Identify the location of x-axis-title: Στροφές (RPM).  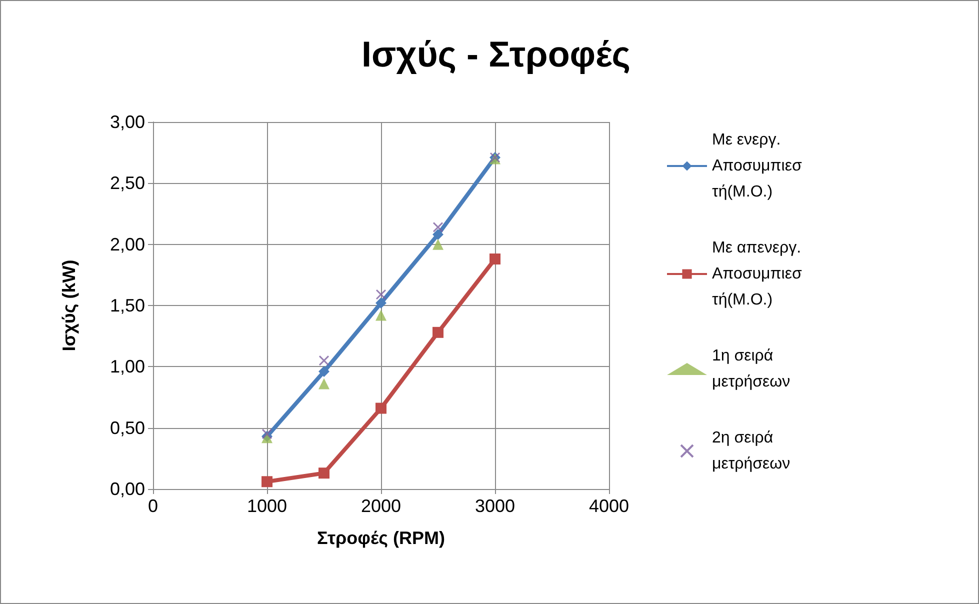
(381, 538).